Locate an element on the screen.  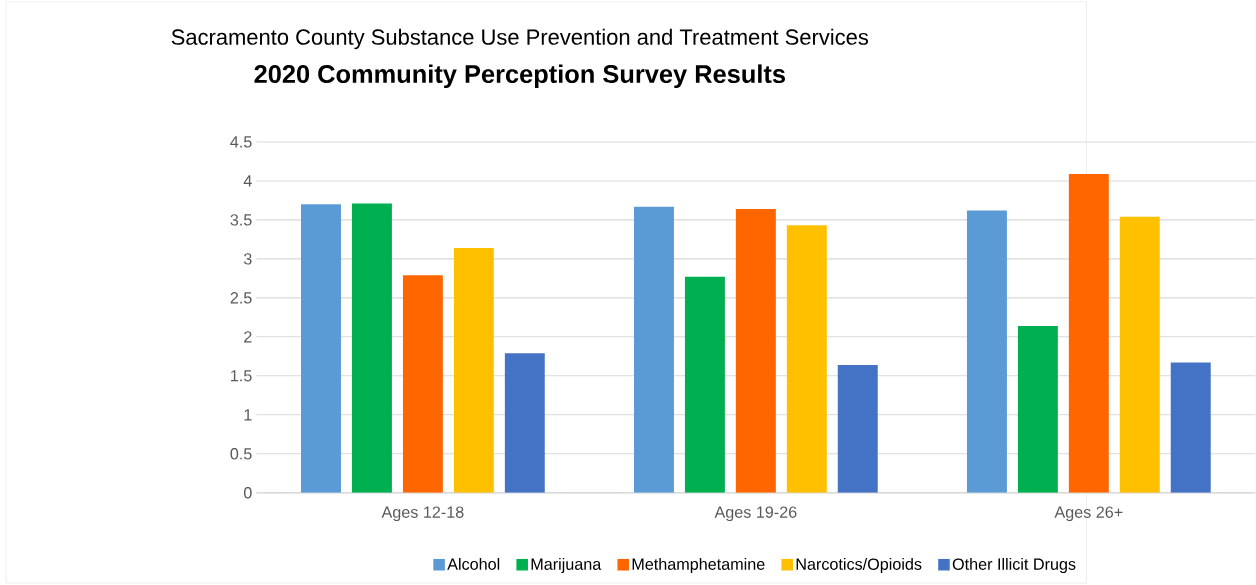
y-tick-label: 4.5 is located at coordinates (241, 142).